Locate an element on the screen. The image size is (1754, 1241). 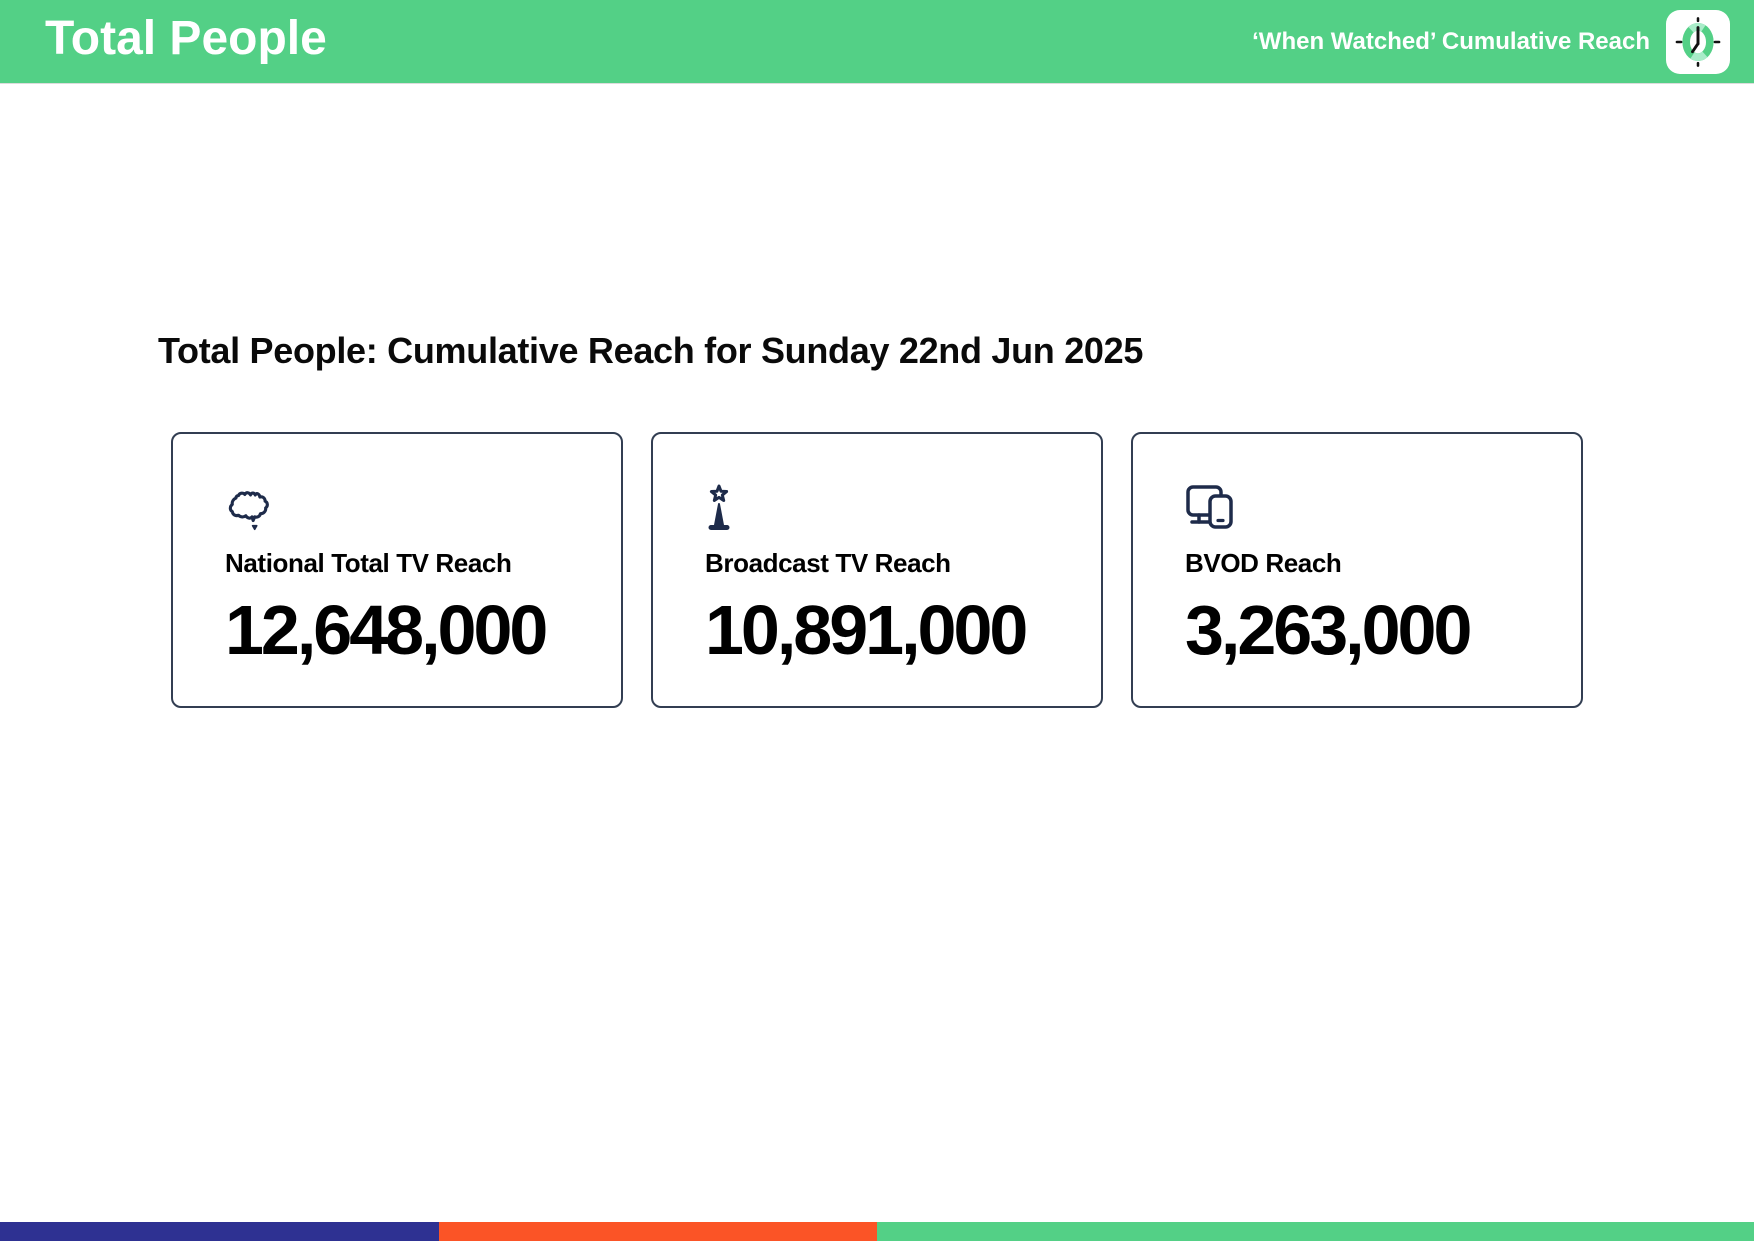
clock-icon is located at coordinates (1698, 42).